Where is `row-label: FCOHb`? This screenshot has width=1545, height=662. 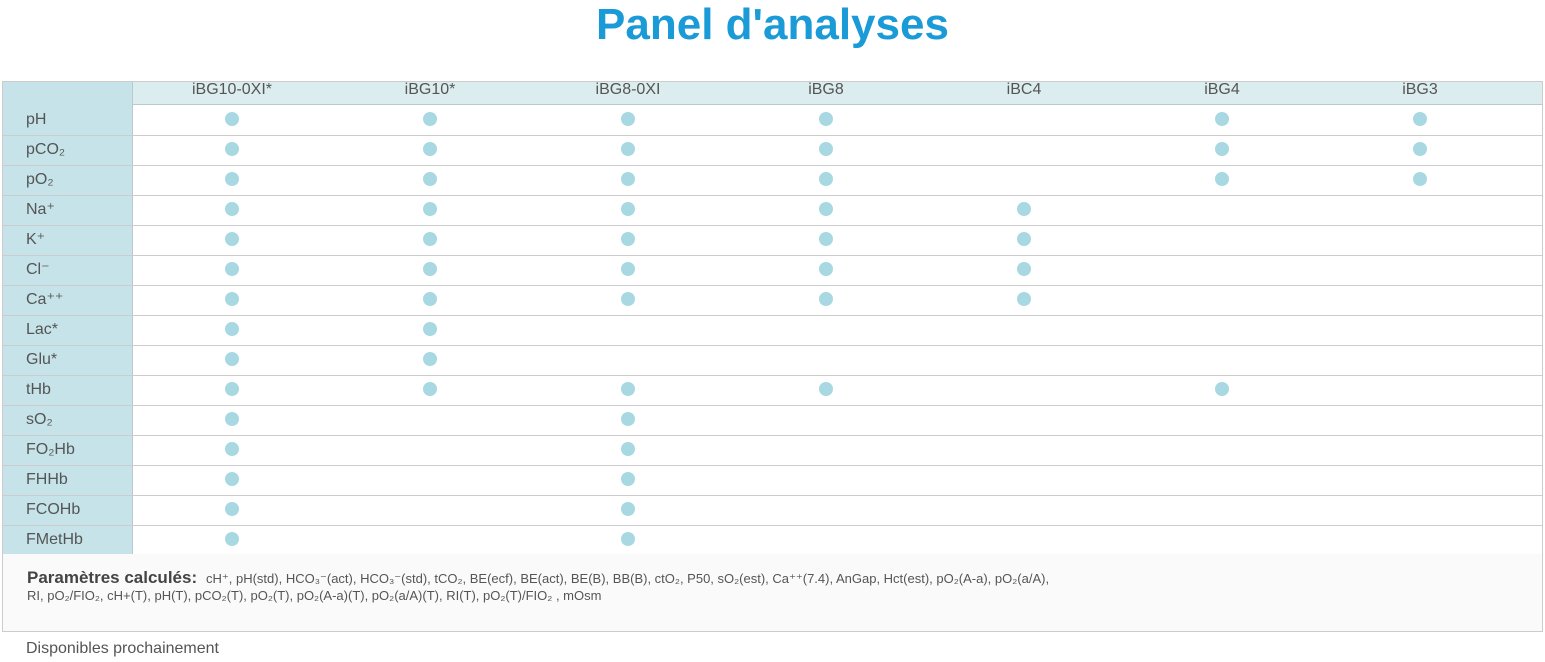
row-label: FCOHb is located at coordinates (53, 509).